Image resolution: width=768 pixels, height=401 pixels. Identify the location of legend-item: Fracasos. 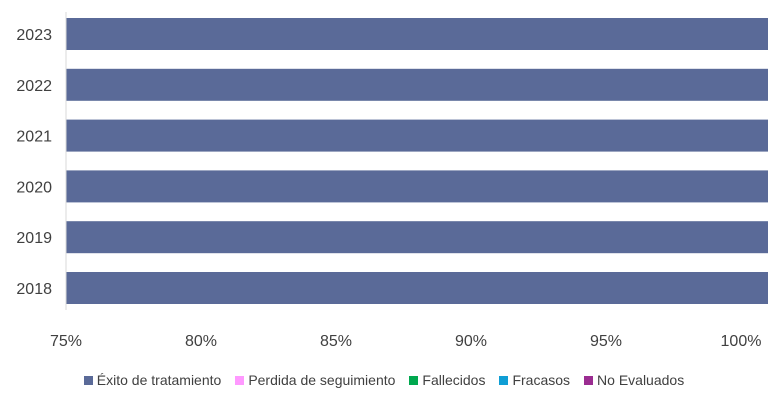
(534, 380).